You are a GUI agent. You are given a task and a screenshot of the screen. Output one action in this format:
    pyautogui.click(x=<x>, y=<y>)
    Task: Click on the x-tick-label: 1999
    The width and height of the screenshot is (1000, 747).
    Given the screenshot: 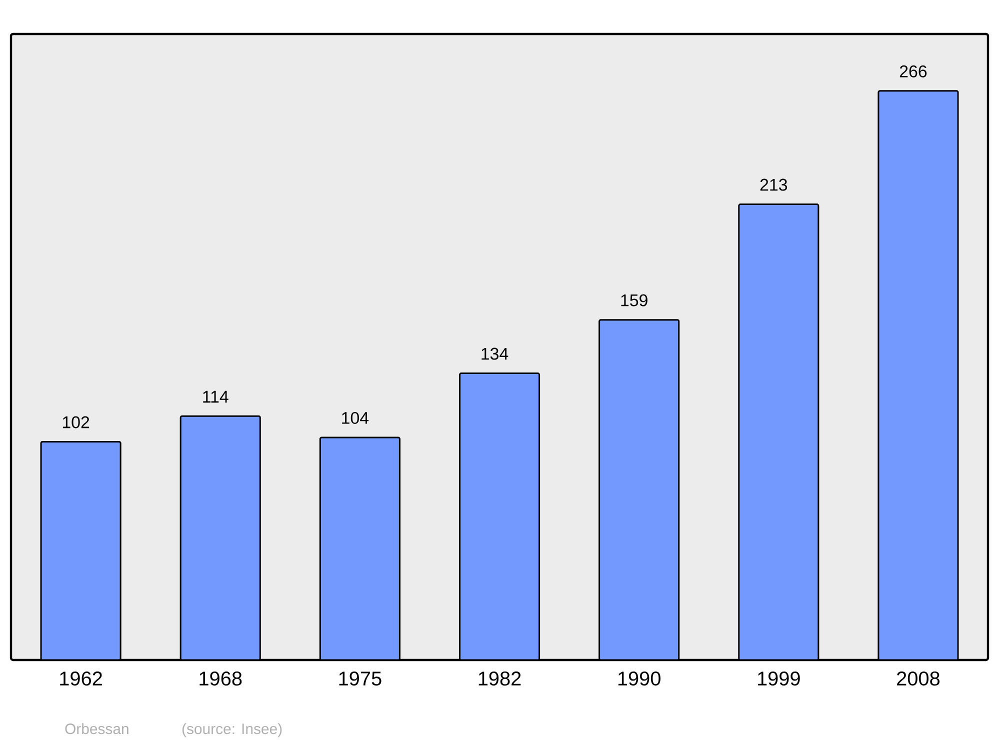 What is the action you would take?
    pyautogui.click(x=779, y=679)
    